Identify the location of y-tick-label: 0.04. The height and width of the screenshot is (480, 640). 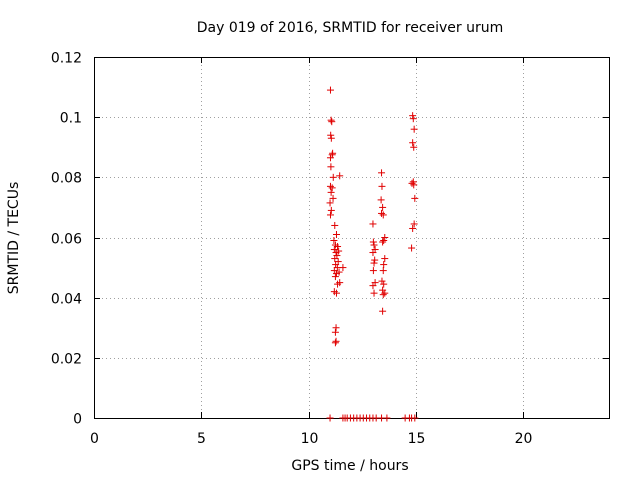
(66, 300).